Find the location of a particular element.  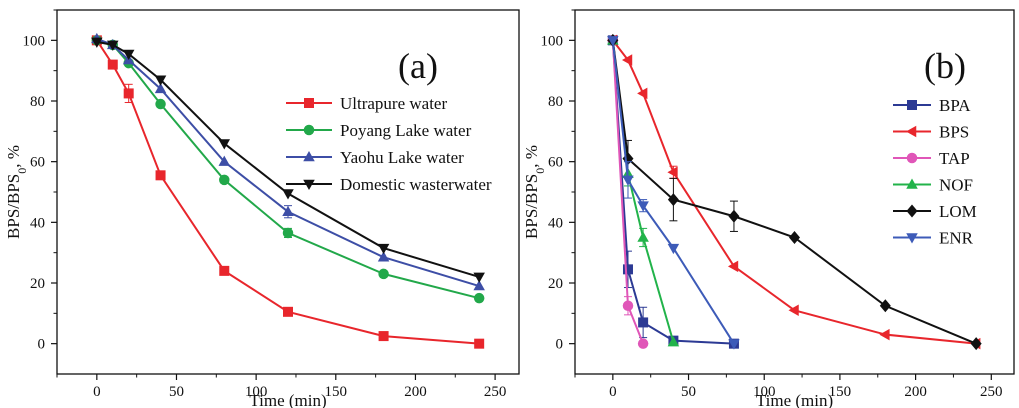

legend-entry: Yaohu Lake water is located at coordinates (402, 157).